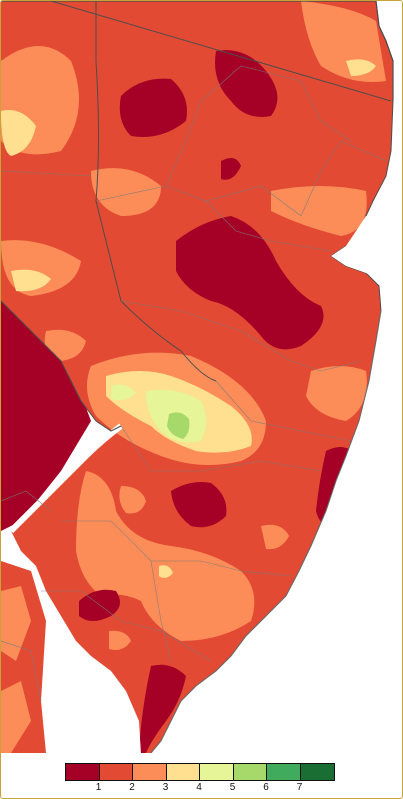 The width and height of the screenshot is (403, 799). Describe the element at coordinates (165, 787) in the screenshot. I see `legend-tick-3: 3` at that location.